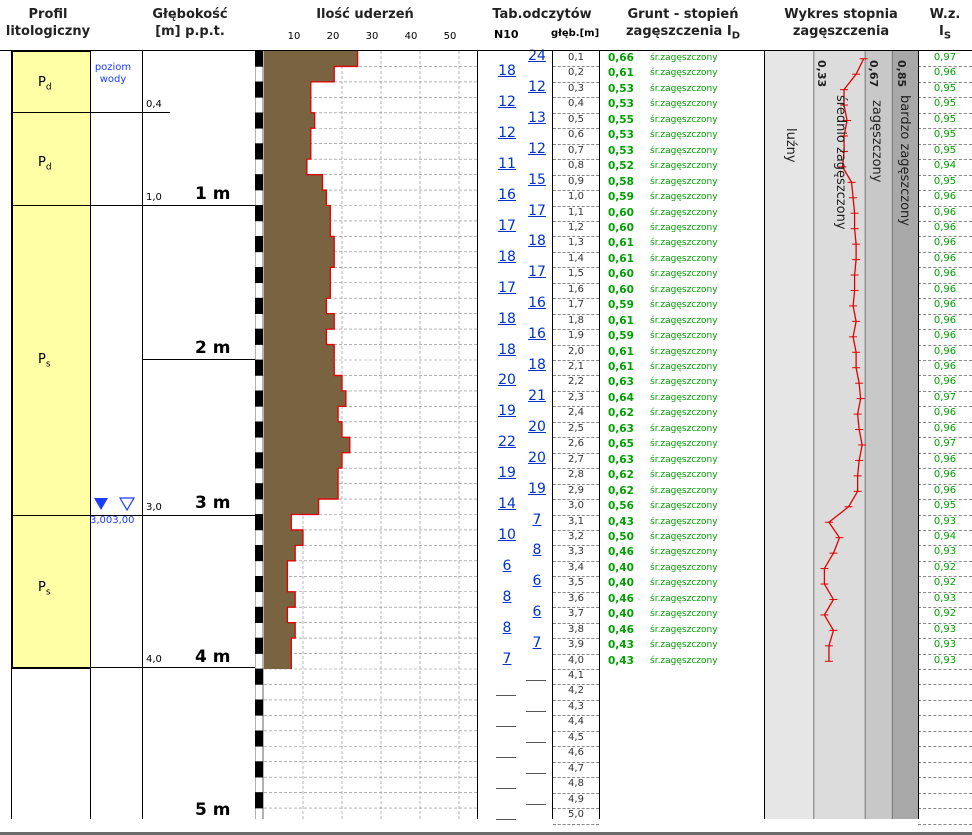 Image resolution: width=972 pixels, height=835 pixels. Describe the element at coordinates (844, 360) in the screenshot. I see `density-line` at that location.